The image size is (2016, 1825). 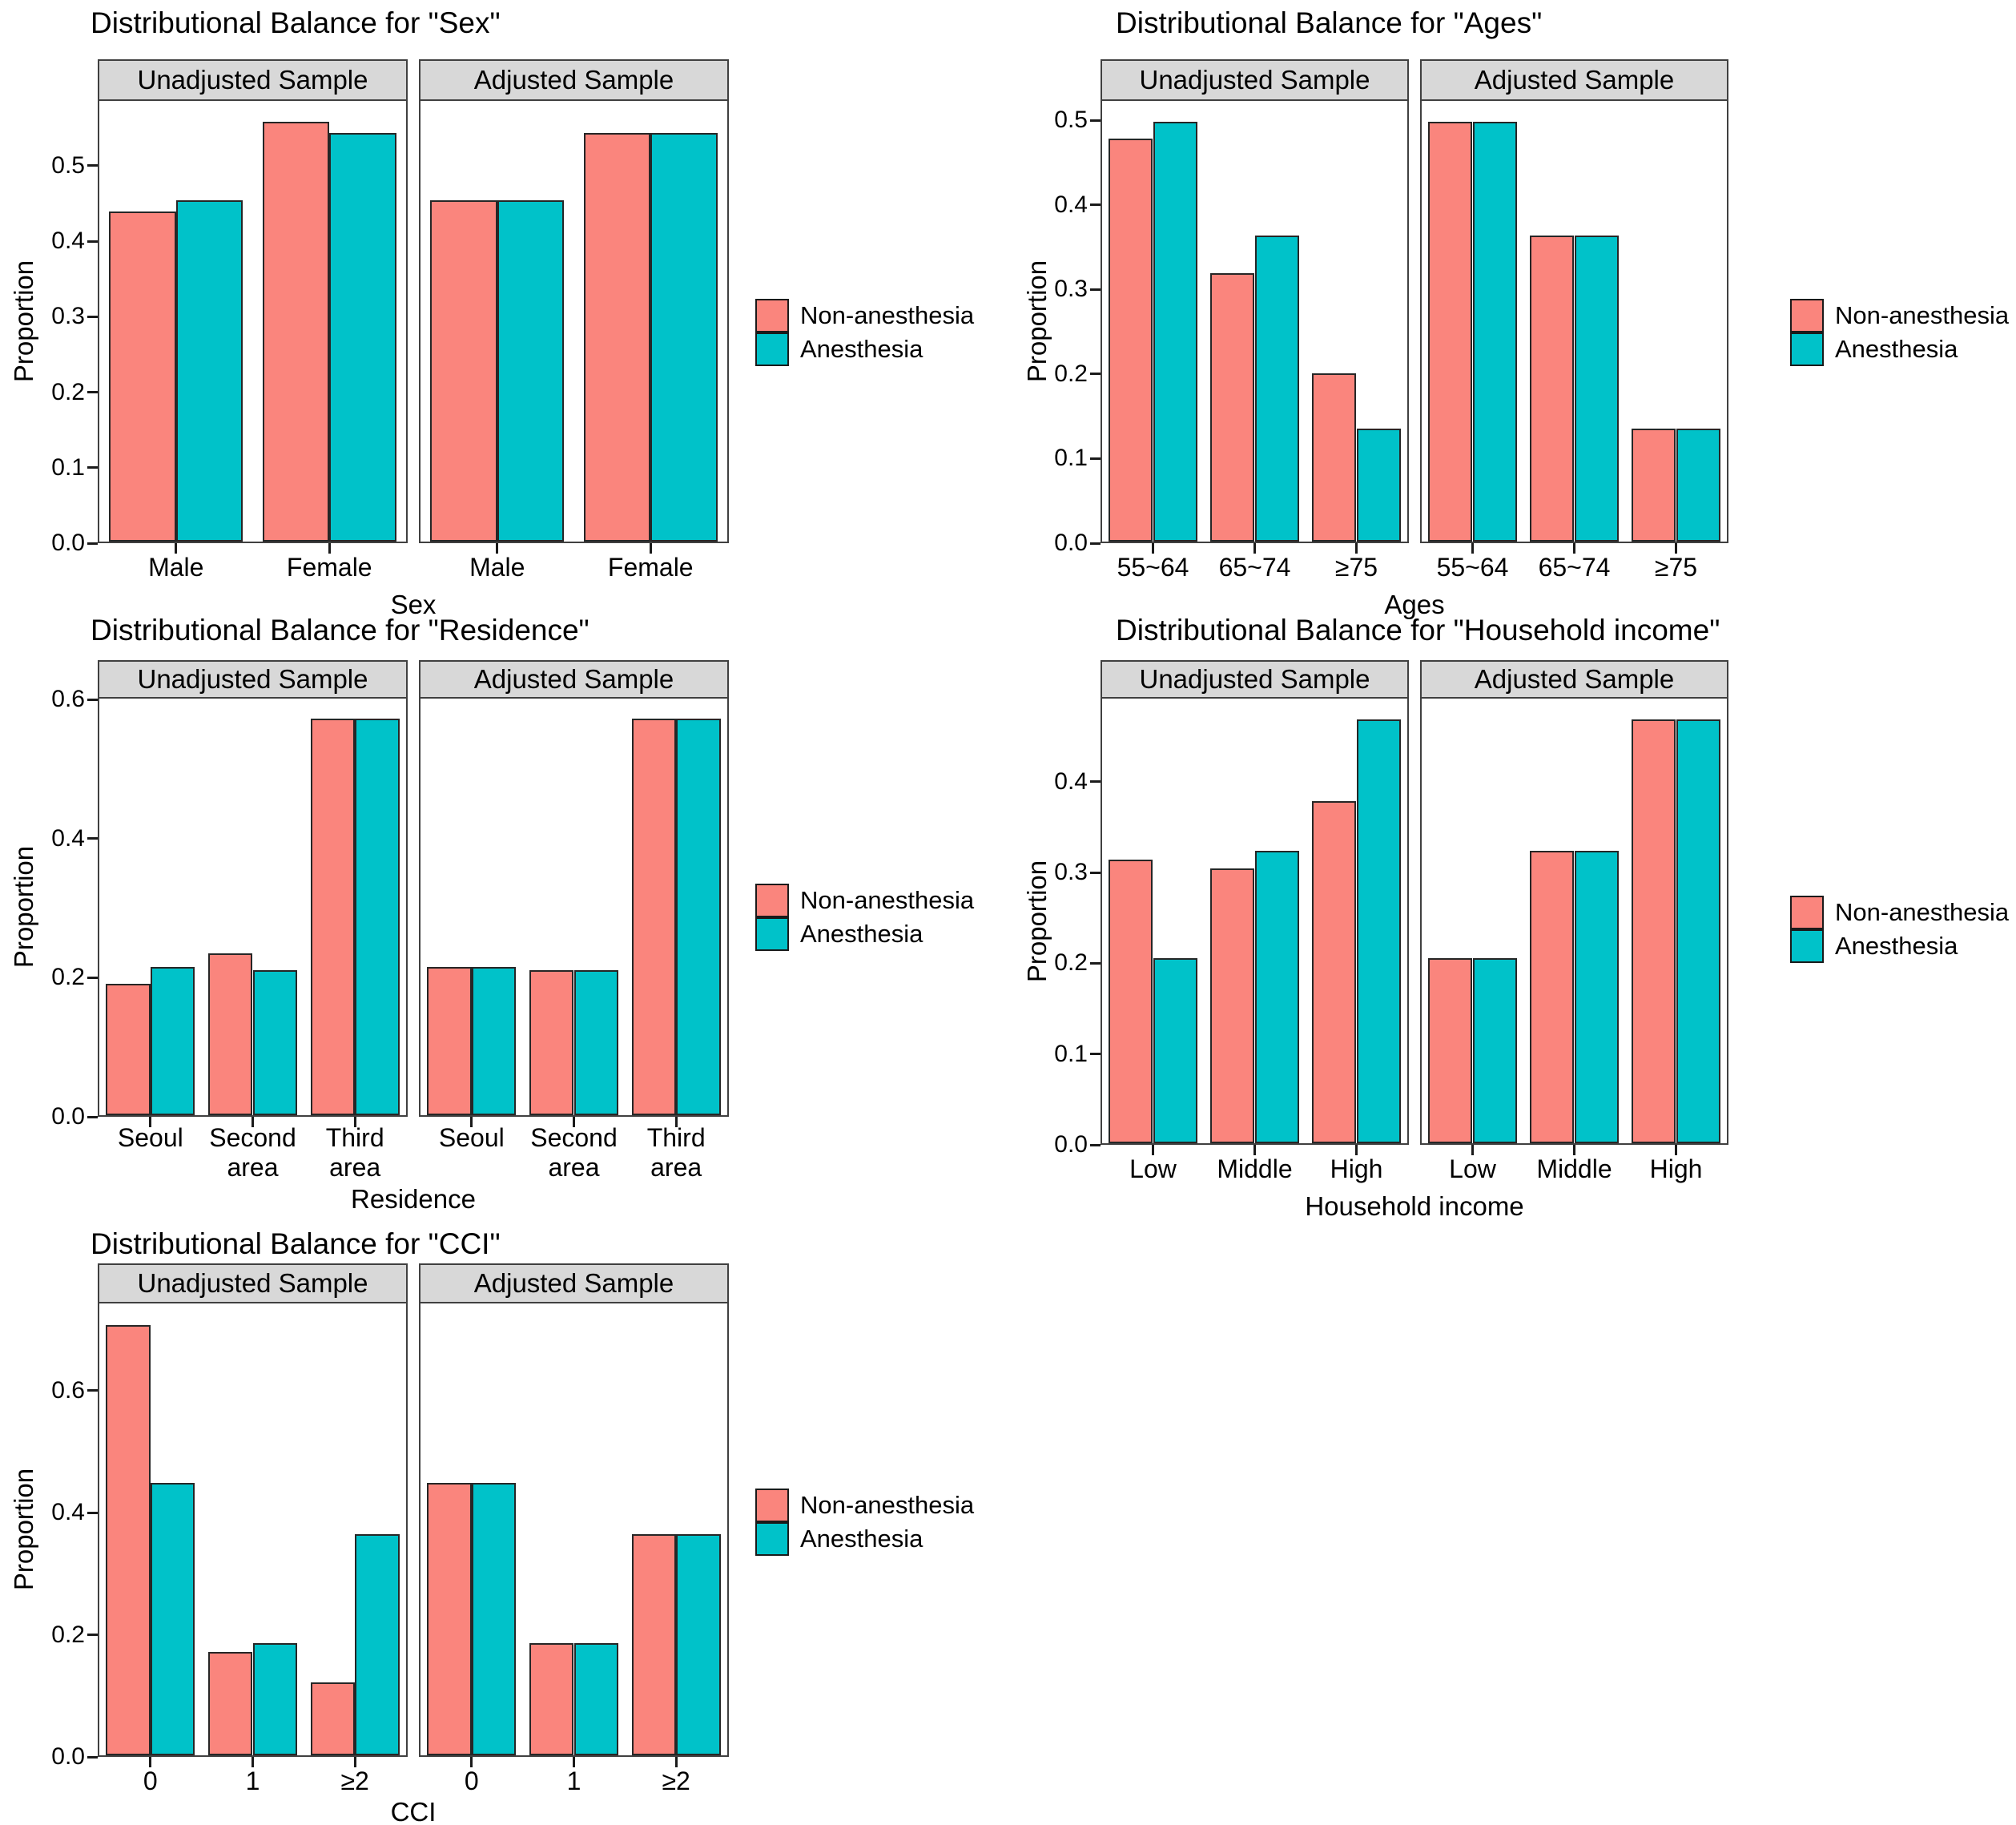 What do you see at coordinates (413, 1811) in the screenshot?
I see `x-axis-label: CCI` at bounding box center [413, 1811].